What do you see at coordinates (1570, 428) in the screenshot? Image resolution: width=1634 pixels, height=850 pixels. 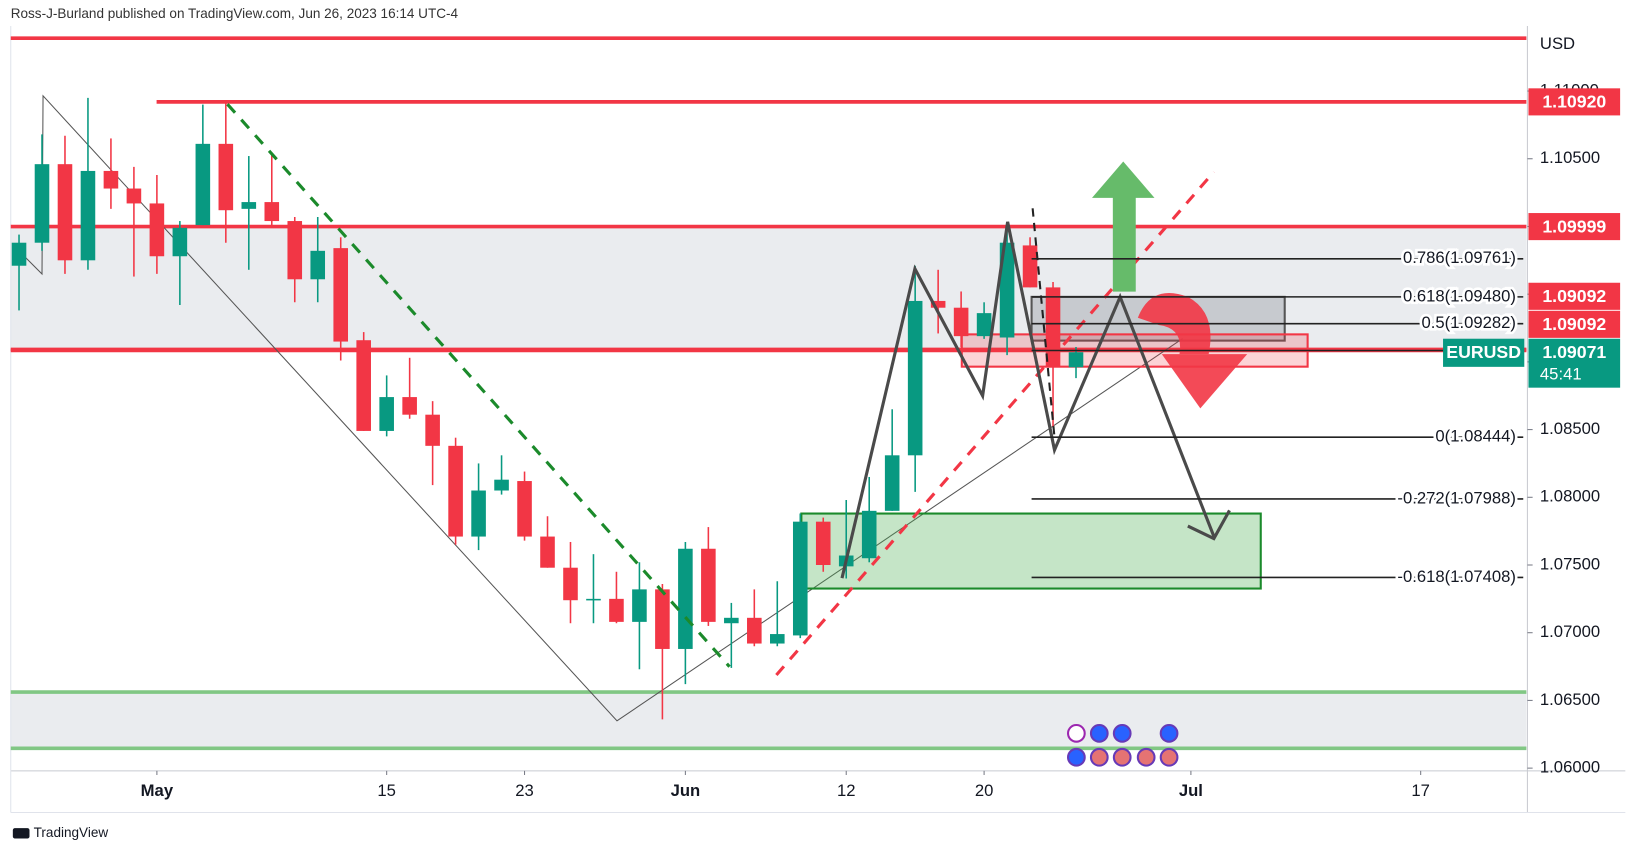 I see `y-tick-label: 1.08500` at bounding box center [1570, 428].